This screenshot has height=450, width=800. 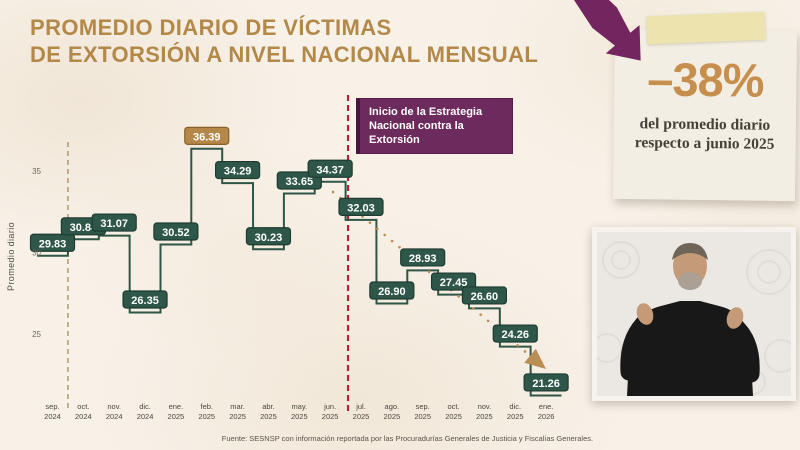 I want to click on strategy-annotation-line1: Inicio de la Estrategia, so click(x=426, y=112).